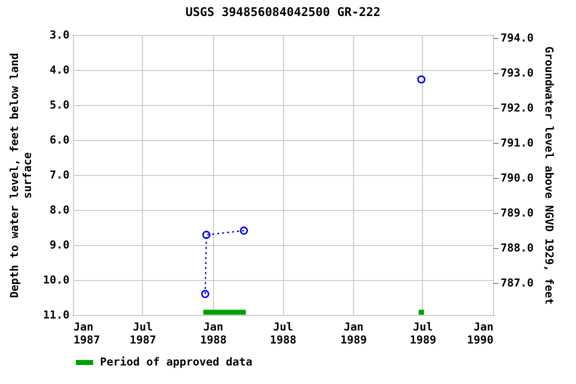  What do you see at coordinates (517, 213) in the screenshot?
I see `y2-tick-label: 789.0` at bounding box center [517, 213].